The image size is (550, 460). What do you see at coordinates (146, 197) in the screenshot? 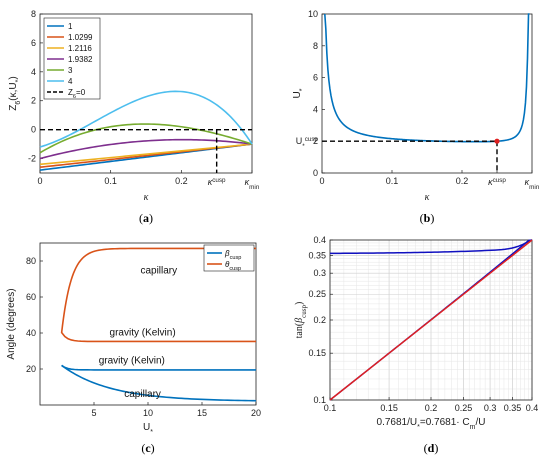
I see `x-axis-label-a: κ` at bounding box center [146, 197].